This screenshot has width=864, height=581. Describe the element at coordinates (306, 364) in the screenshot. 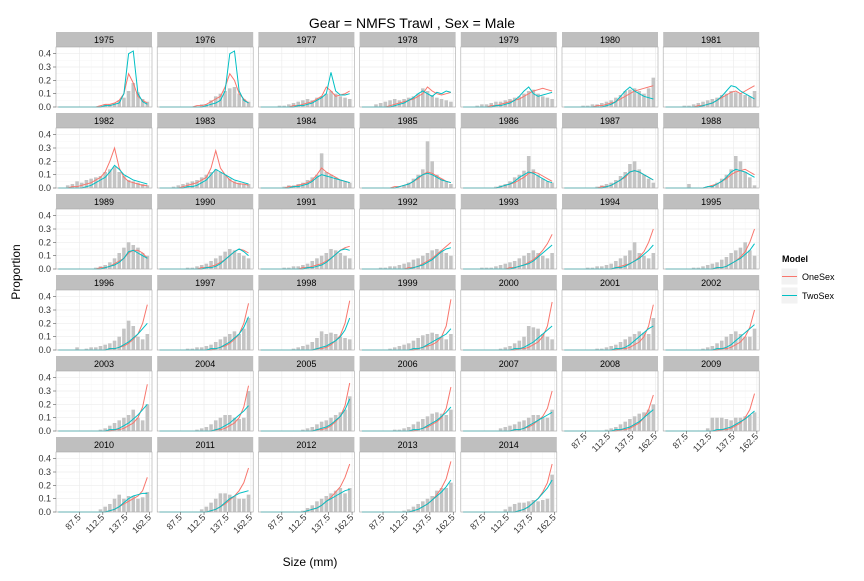

I see `facet-strip-label: 2005` at that location.